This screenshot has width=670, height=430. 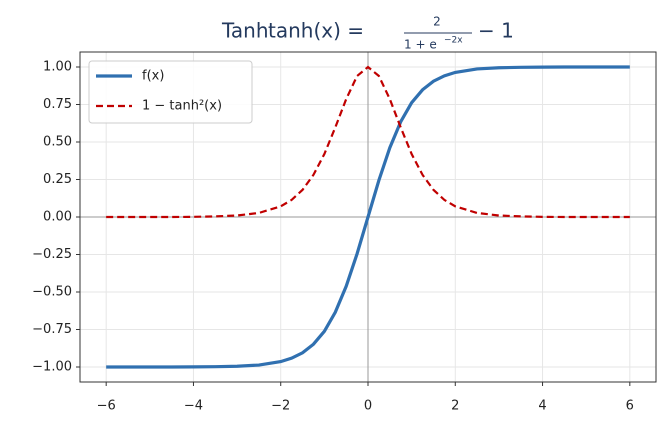 I want to click on title-denominator: 1 + e, so click(x=420, y=45).